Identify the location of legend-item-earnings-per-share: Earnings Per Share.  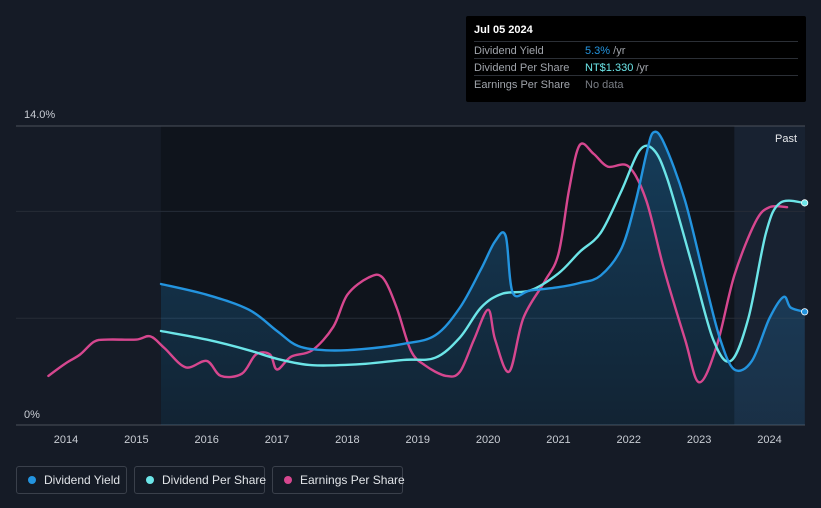
(338, 480).